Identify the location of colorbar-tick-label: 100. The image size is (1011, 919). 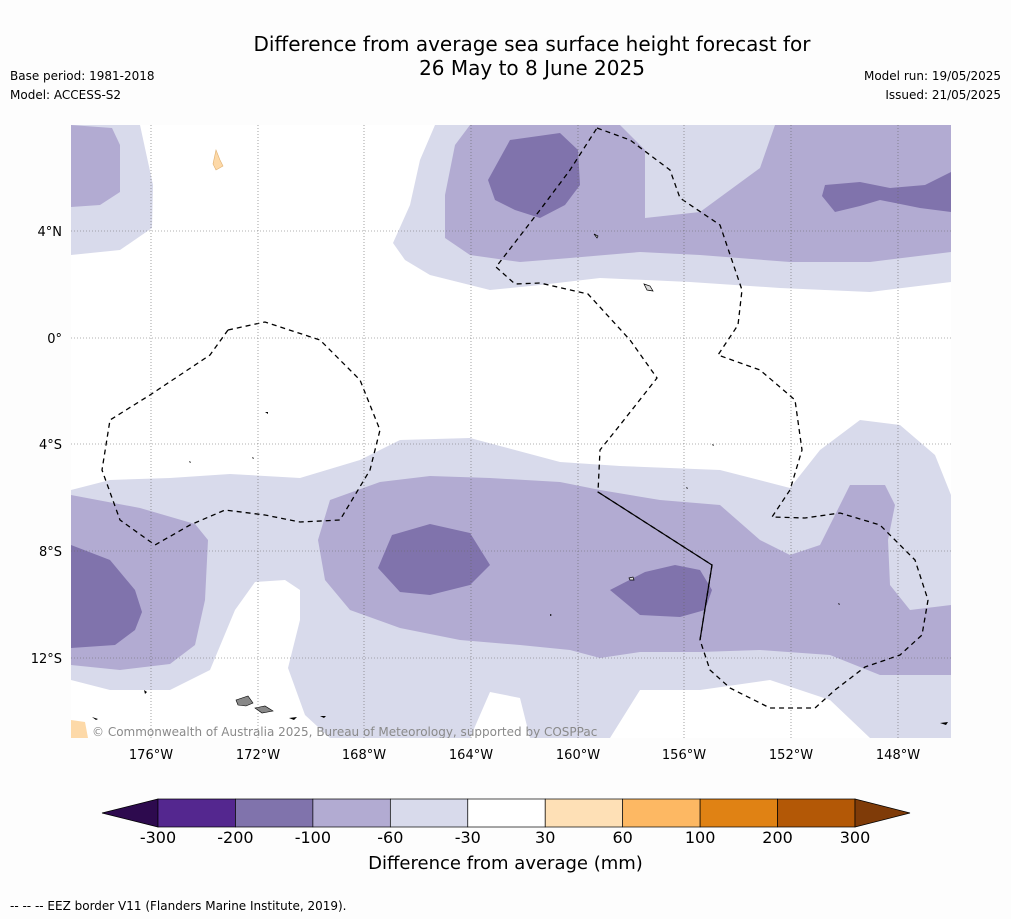
(700, 837).